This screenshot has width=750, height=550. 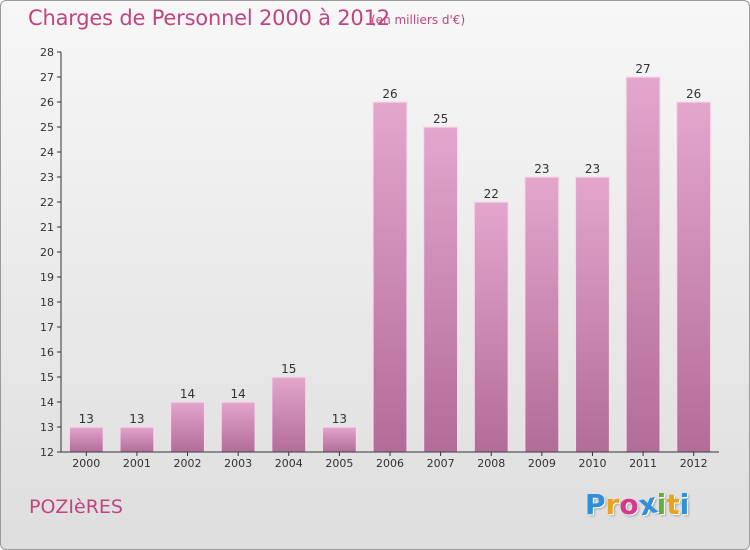 I want to click on chart-subtitle: (en milliers d'€), so click(x=418, y=20).